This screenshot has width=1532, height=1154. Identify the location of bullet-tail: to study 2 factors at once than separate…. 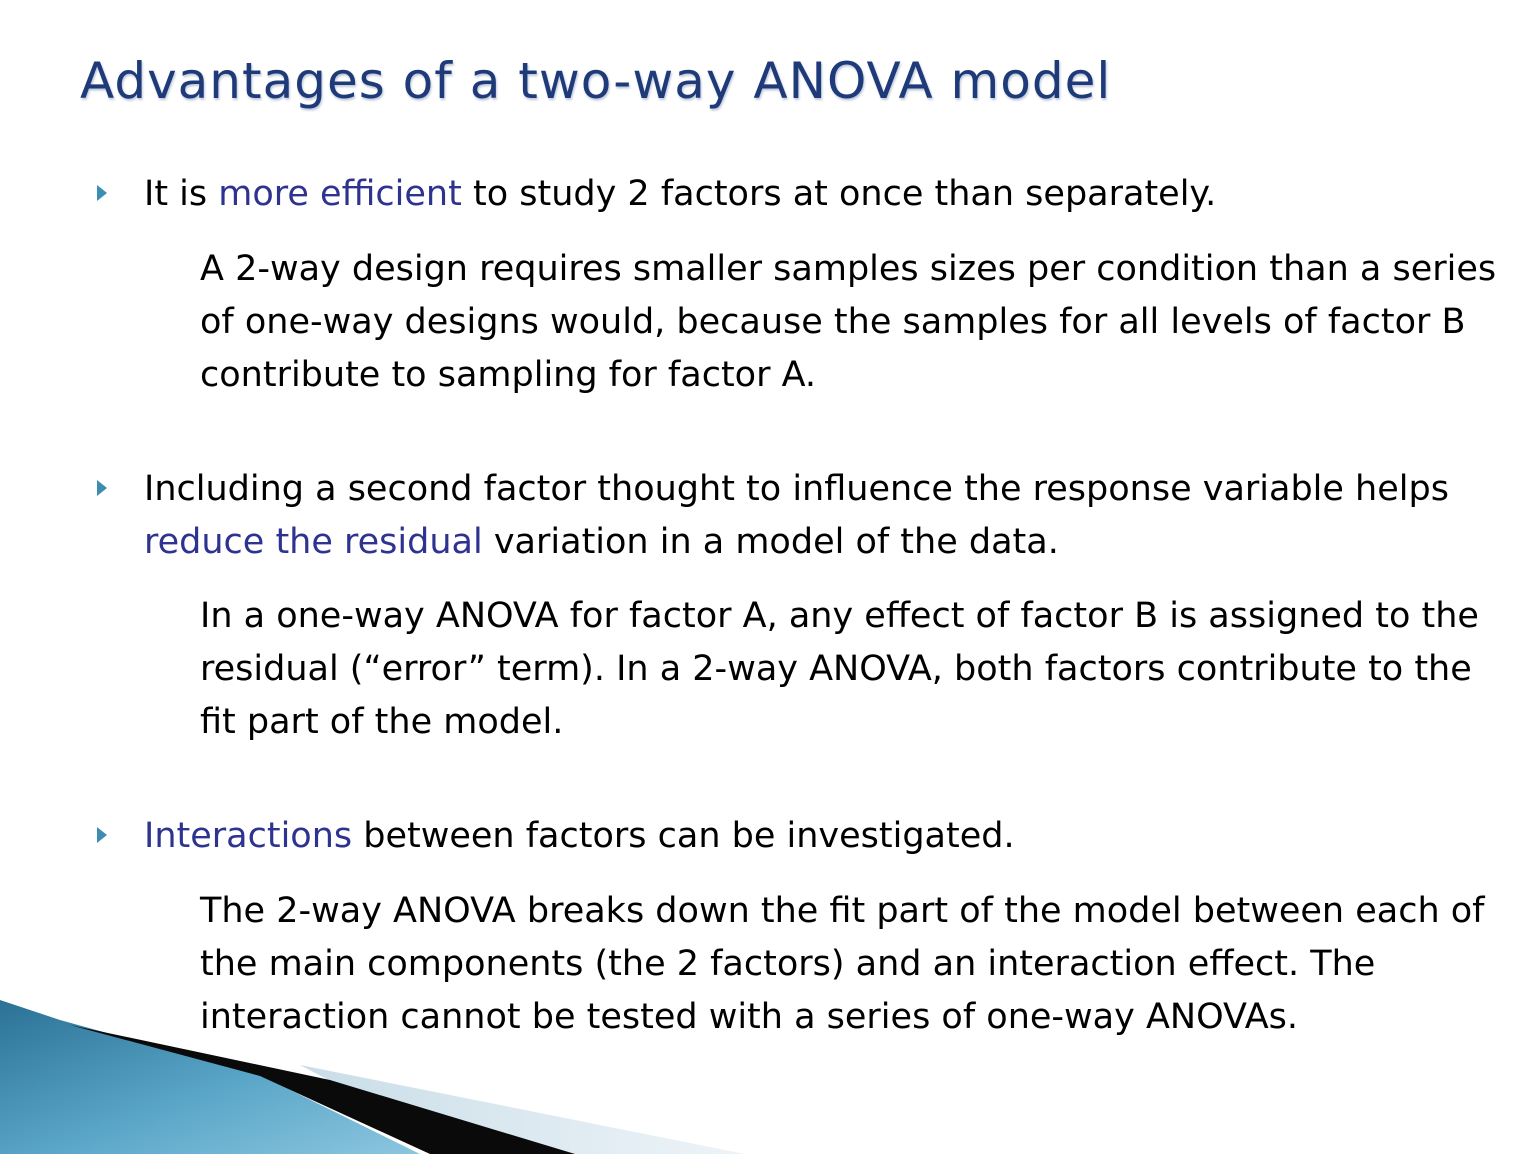
(839, 194).